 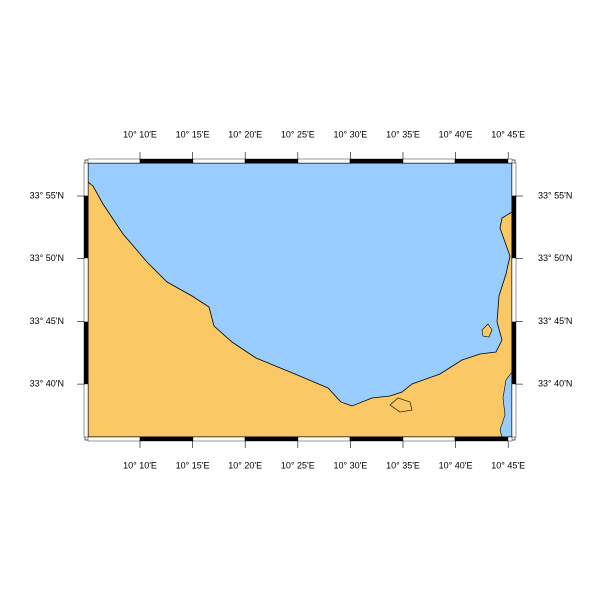 What do you see at coordinates (193, 134) in the screenshot?
I see `x-label-top: 10° 15'E` at bounding box center [193, 134].